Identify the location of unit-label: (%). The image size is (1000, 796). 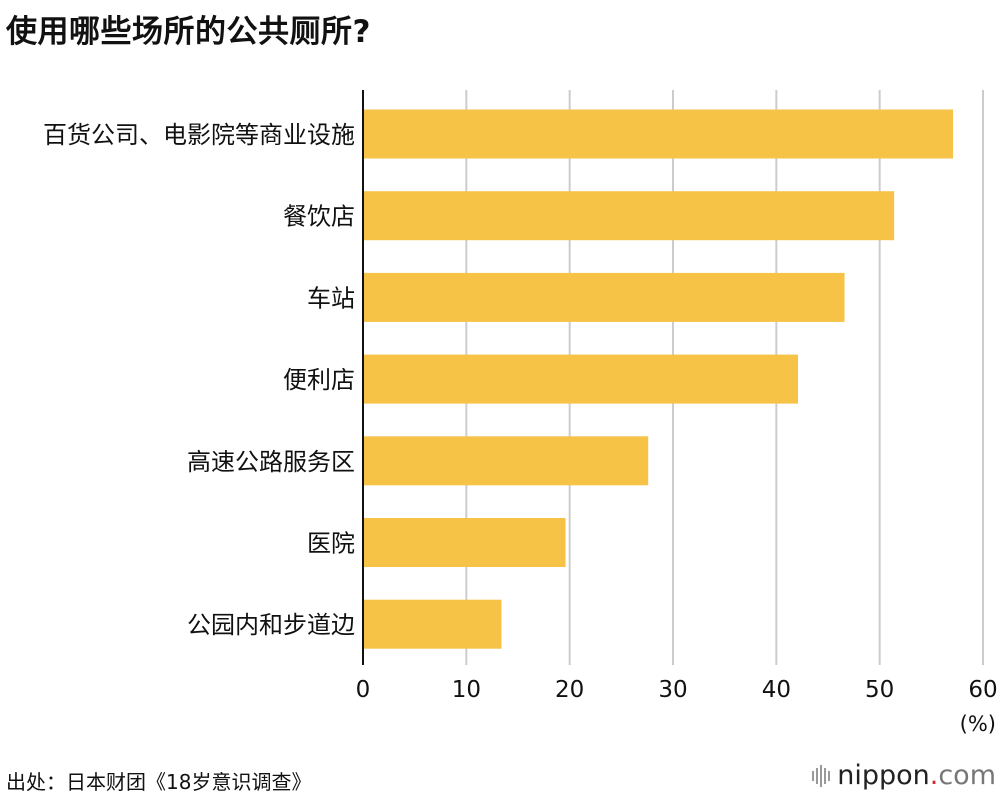
(977, 724).